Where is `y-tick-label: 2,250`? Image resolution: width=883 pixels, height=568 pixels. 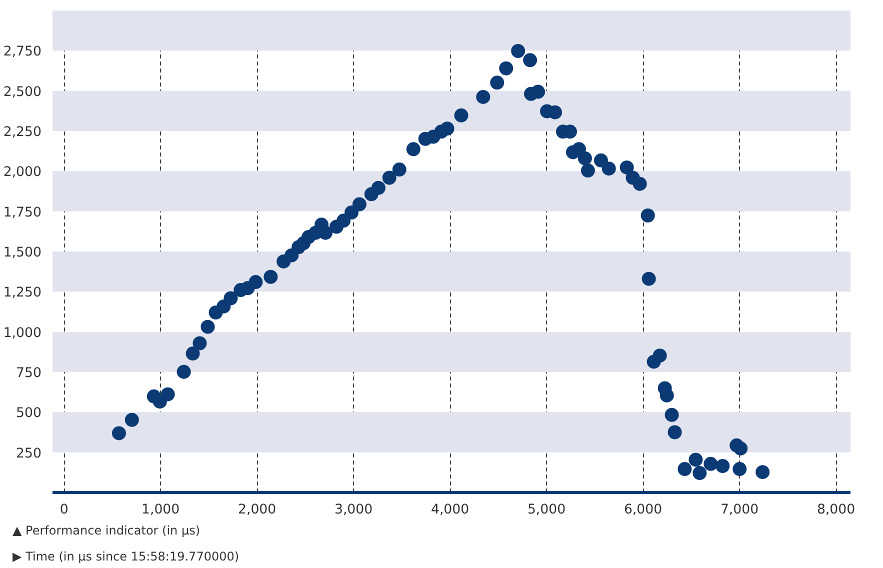 y-tick-label: 2,250 is located at coordinates (22, 132).